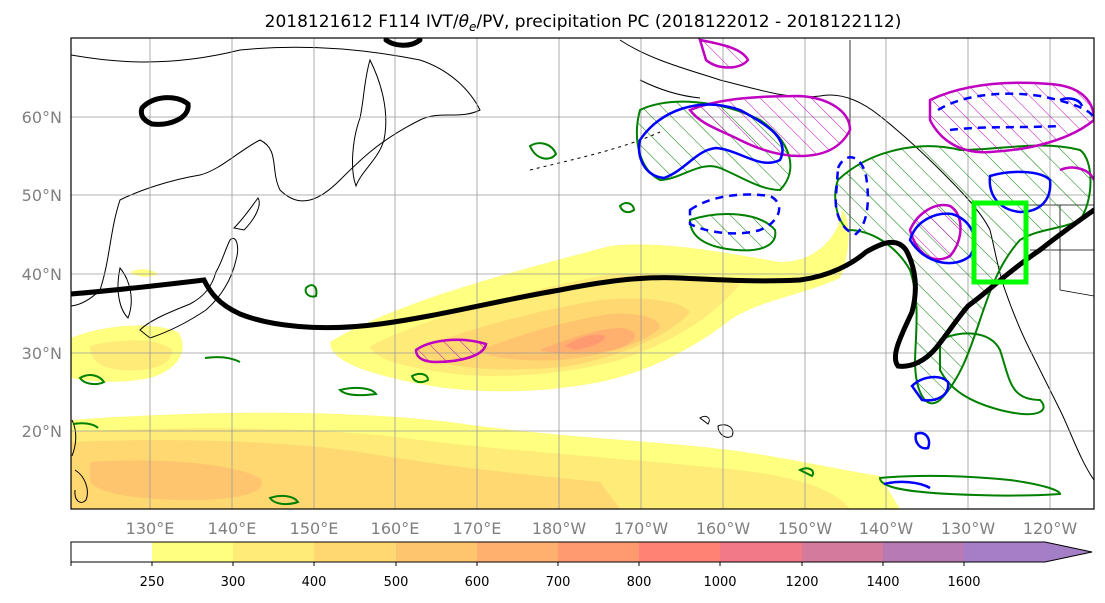 The image size is (1105, 603). What do you see at coordinates (886, 528) in the screenshot?
I see `lon-tick-label: 140°W` at bounding box center [886, 528].